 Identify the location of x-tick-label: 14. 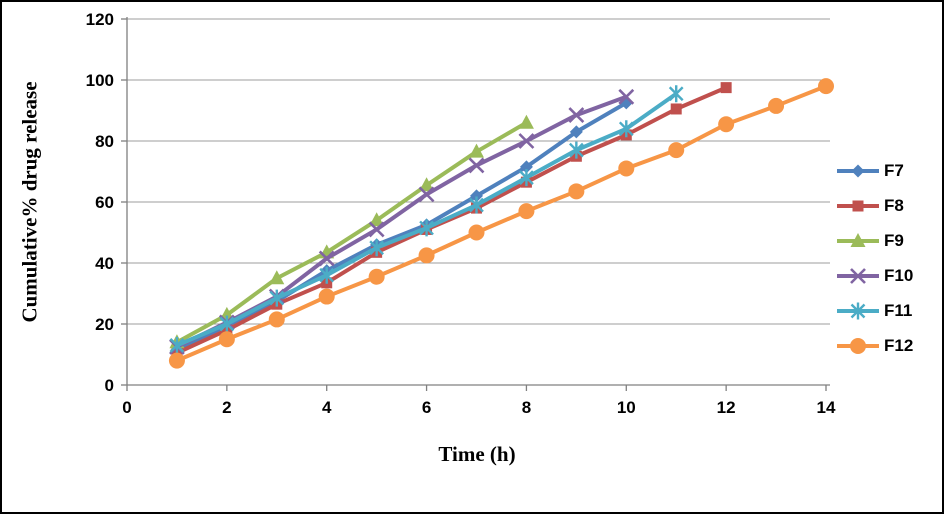
(826, 407).